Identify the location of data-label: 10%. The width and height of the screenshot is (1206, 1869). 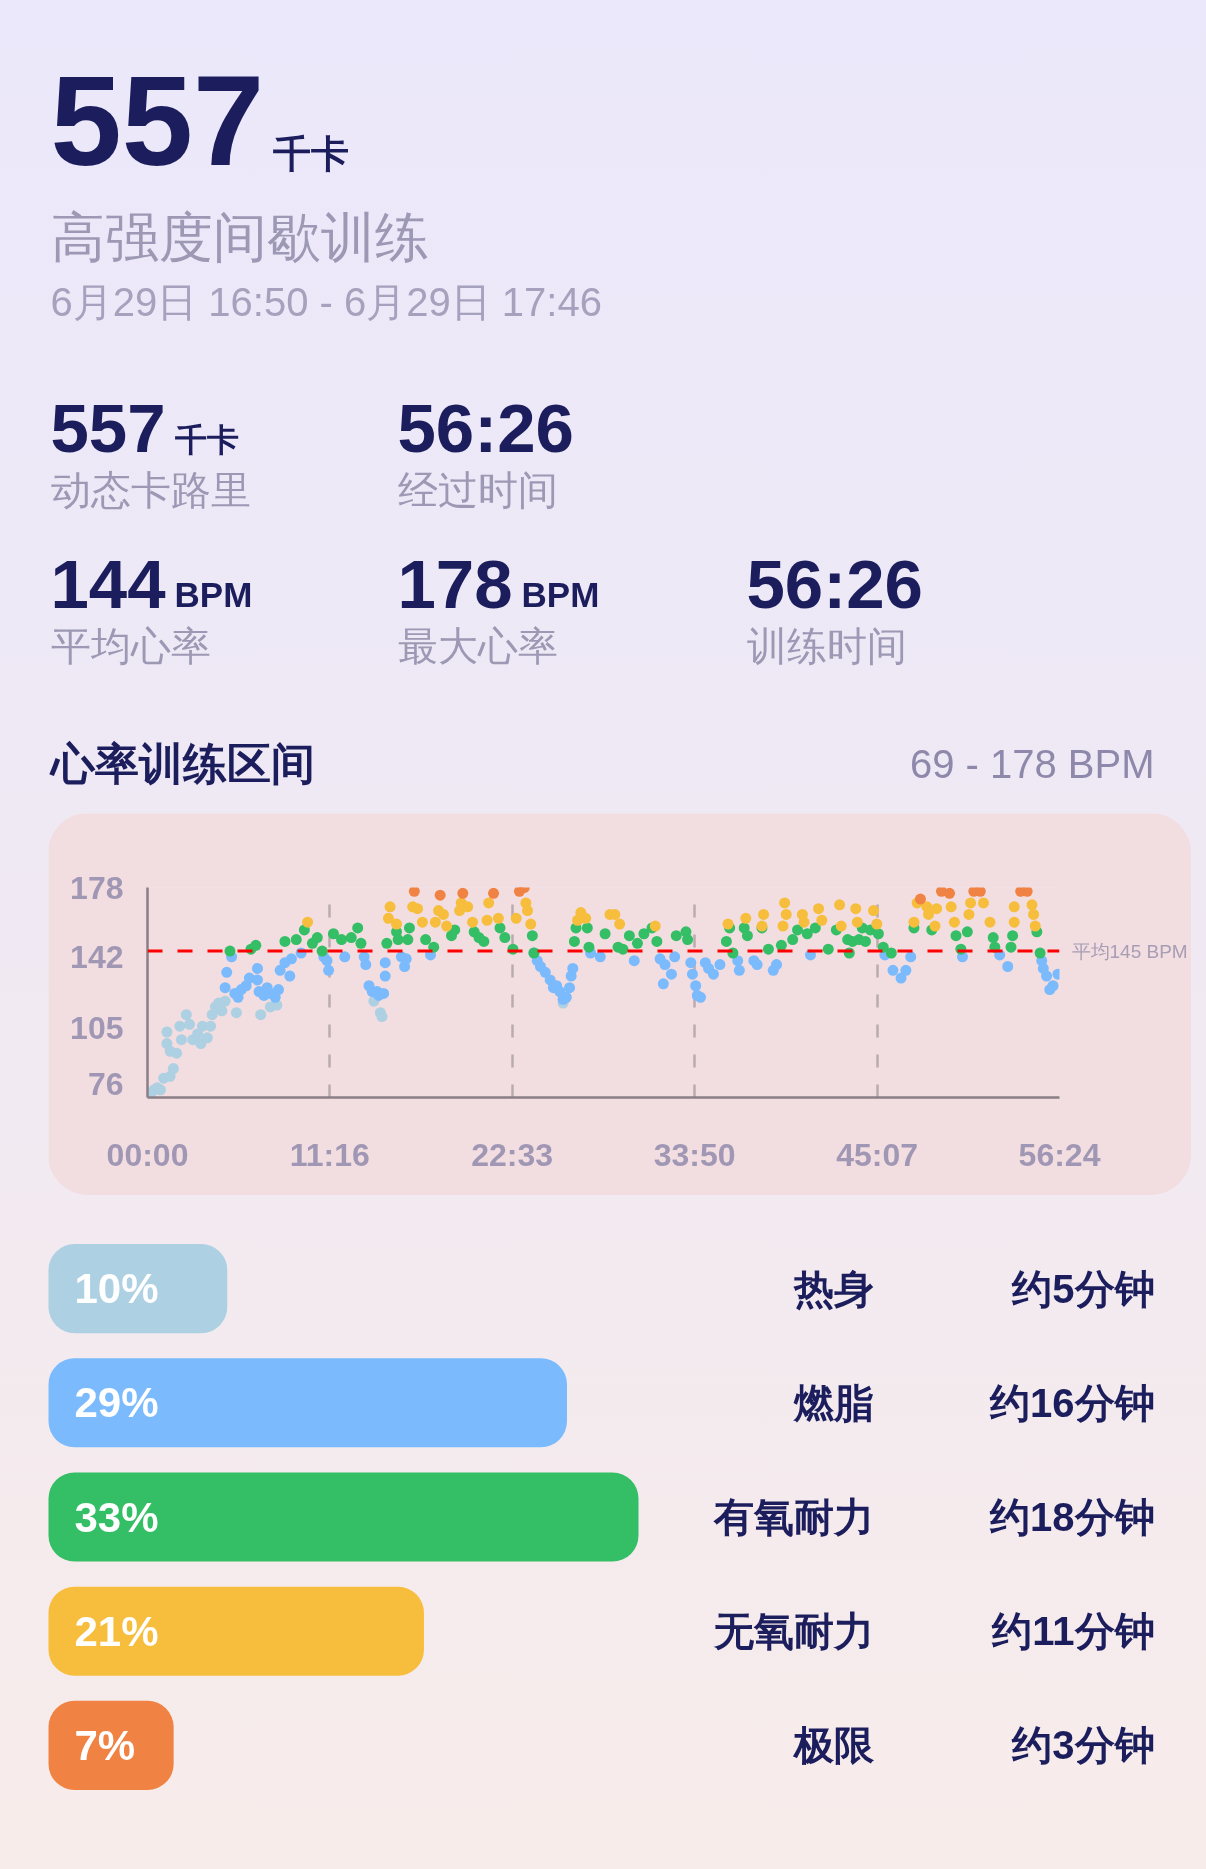
(116, 1289).